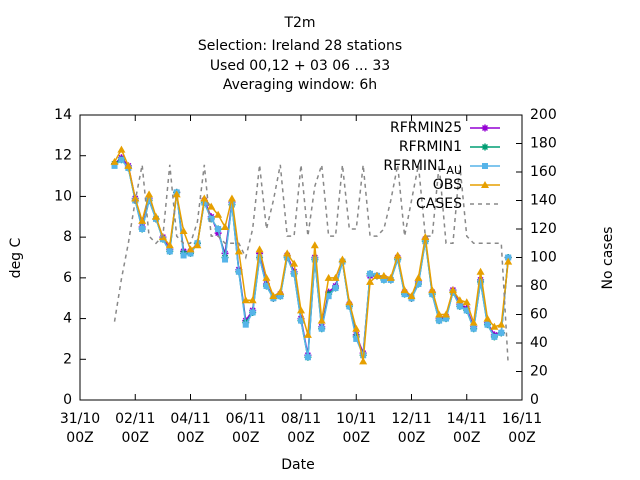 The width and height of the screenshot is (640, 480). What do you see at coordinates (300, 85) in the screenshot?
I see `chart-subtitle: Averaging window: 6h` at bounding box center [300, 85].